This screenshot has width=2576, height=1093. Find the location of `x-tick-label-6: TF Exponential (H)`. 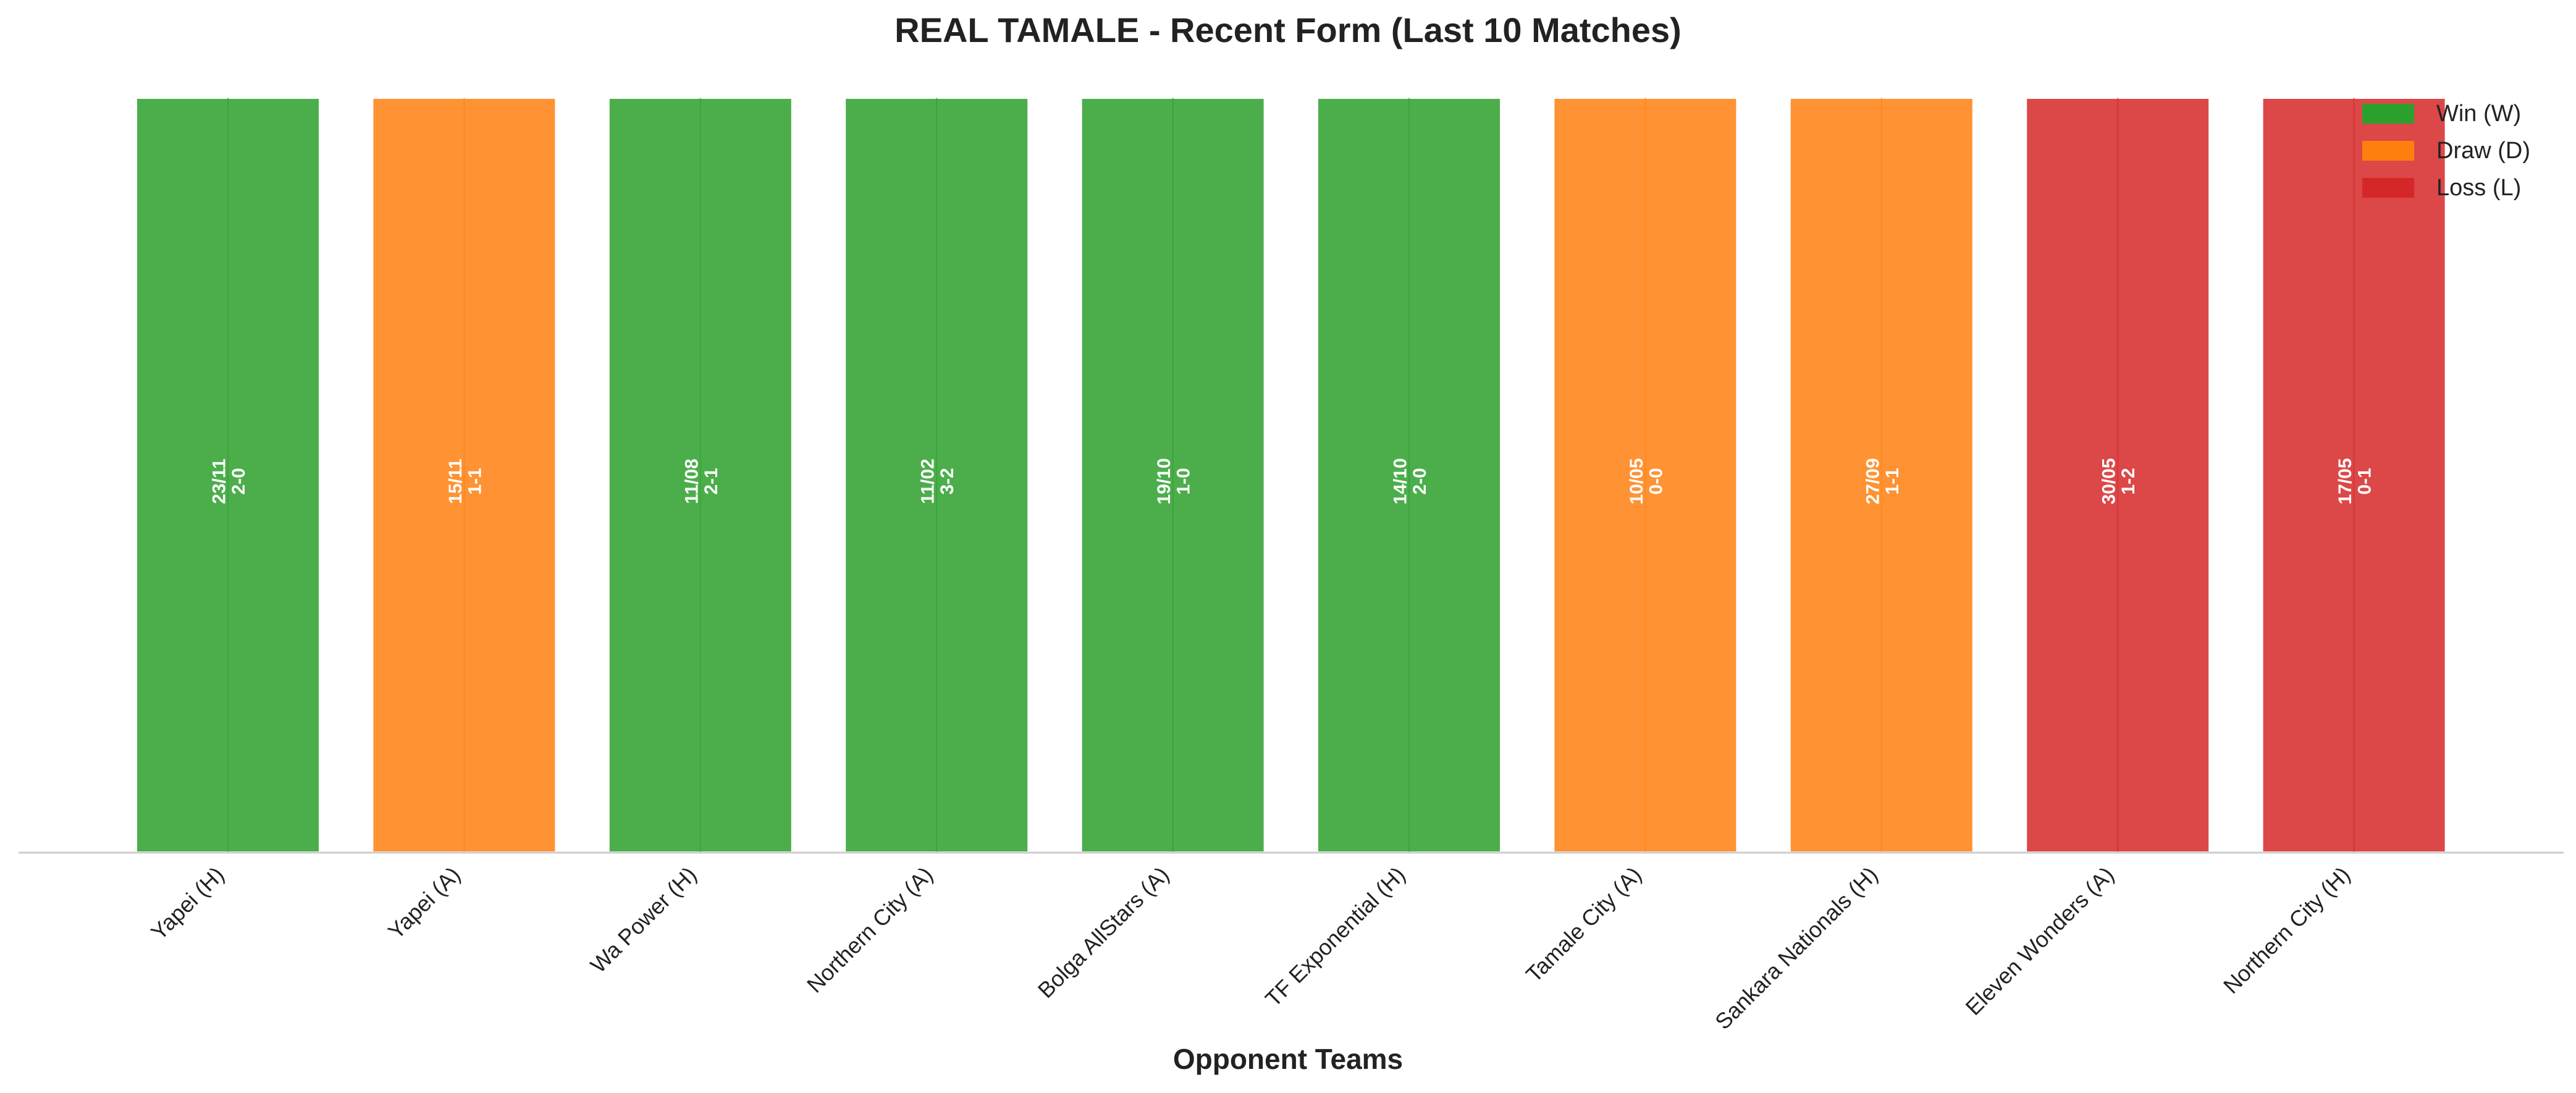

x-tick-label-6: TF Exponential (H) is located at coordinates (1335, 937).